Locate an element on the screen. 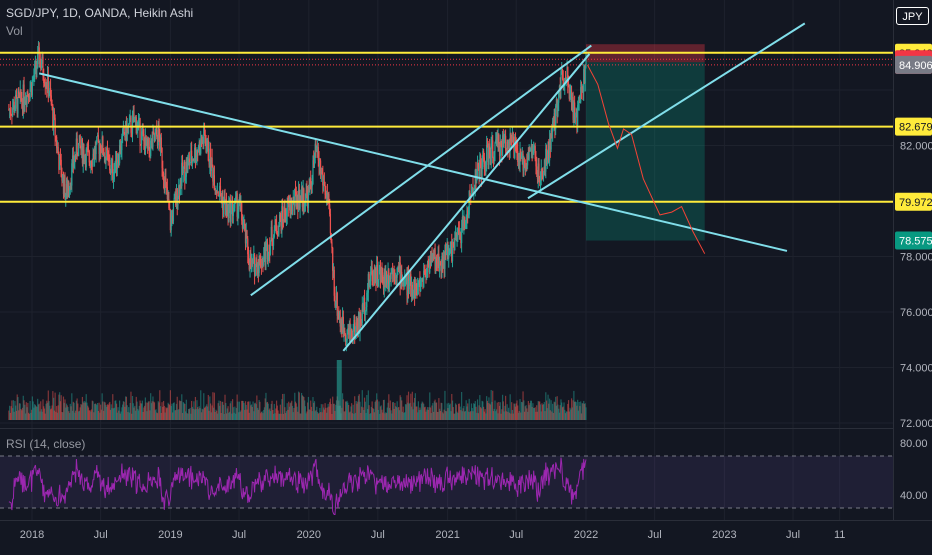 The width and height of the screenshot is (932, 555). currency-badge: JPY is located at coordinates (912, 16).